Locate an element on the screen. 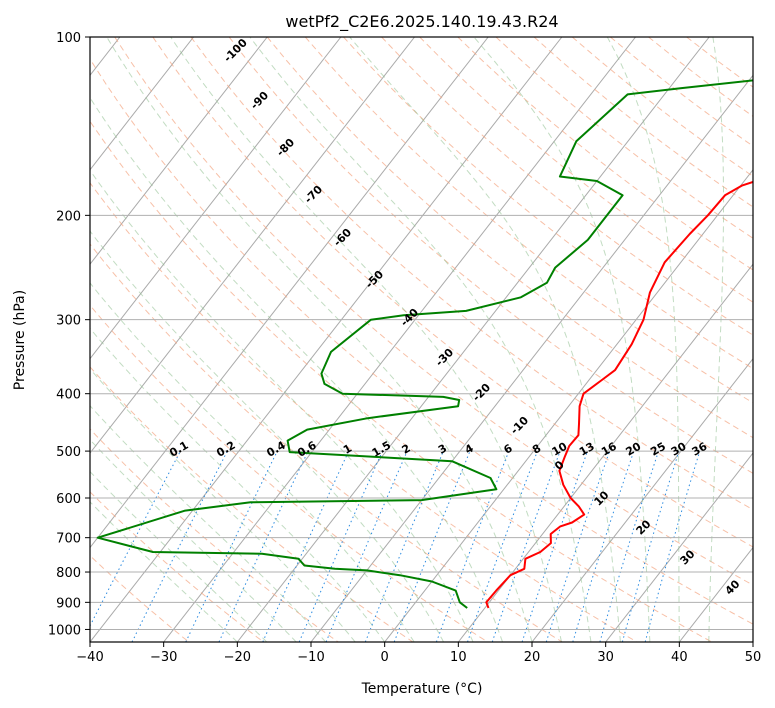 Image resolution: width=775 pixels, height=708 pixels. y-axis: 100 200 300 400 500 600 700 800 900 1000 is located at coordinates (69, 334).